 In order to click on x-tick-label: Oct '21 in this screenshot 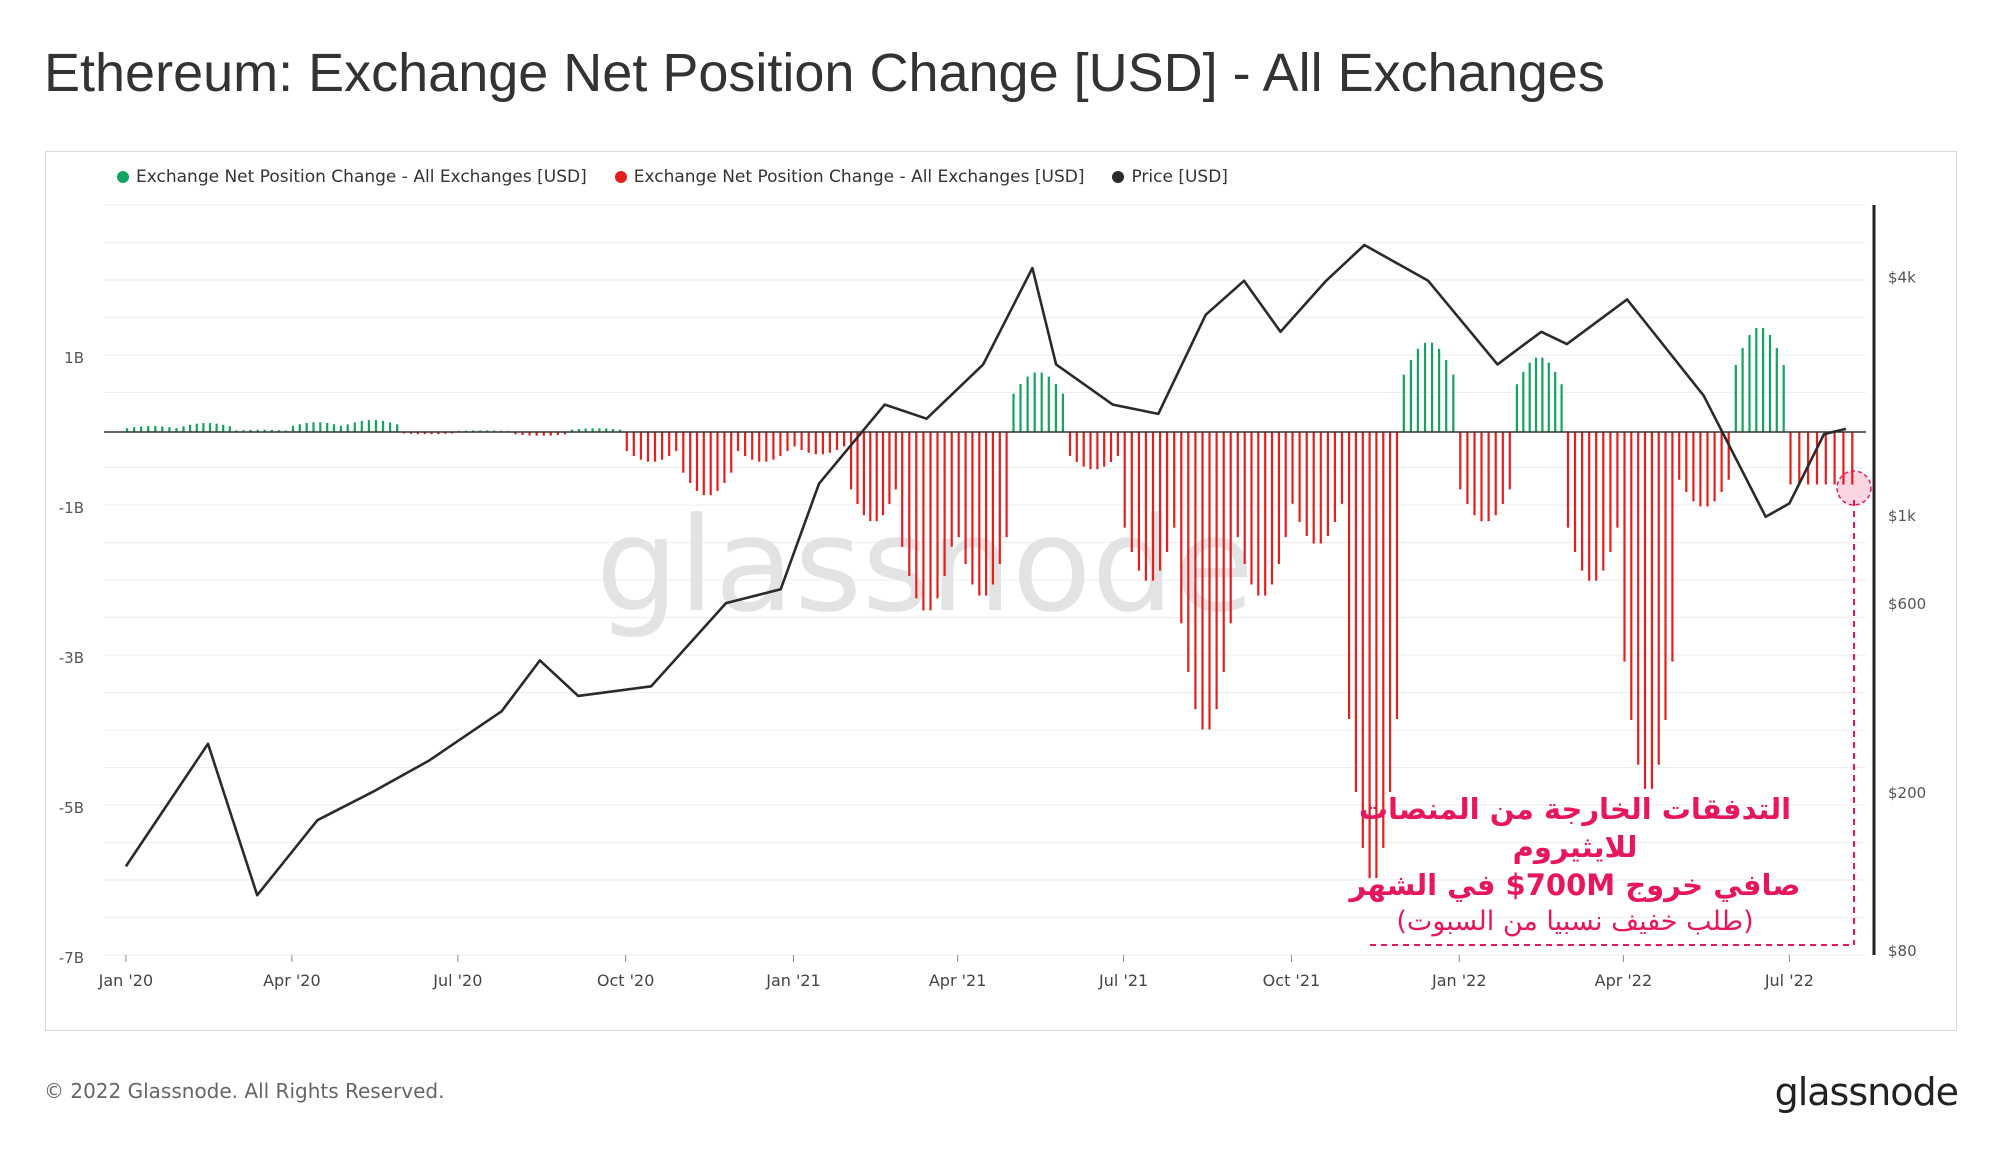, I will do `click(1292, 980)`.